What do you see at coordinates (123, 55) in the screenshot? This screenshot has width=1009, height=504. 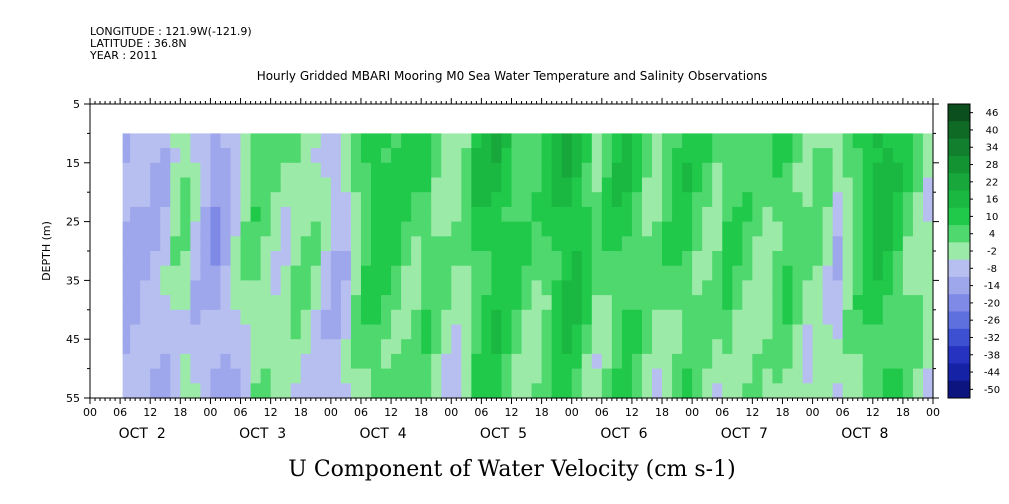 I see `year-text: YEAR : 2011` at bounding box center [123, 55].